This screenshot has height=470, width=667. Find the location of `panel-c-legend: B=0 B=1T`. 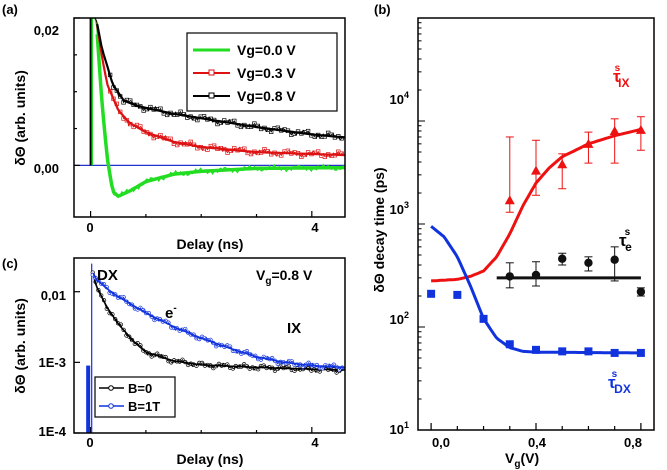

panel-c-legend: B=0 B=1T is located at coordinates (135, 397).